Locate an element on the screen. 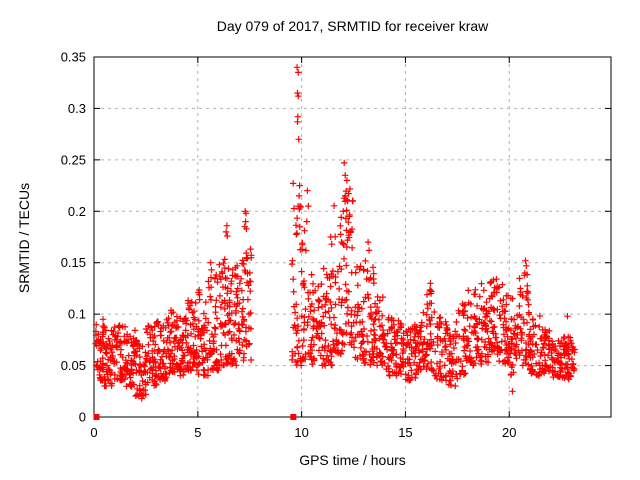 The height and width of the screenshot is (480, 640). x-tick-label: 0 is located at coordinates (93, 432).